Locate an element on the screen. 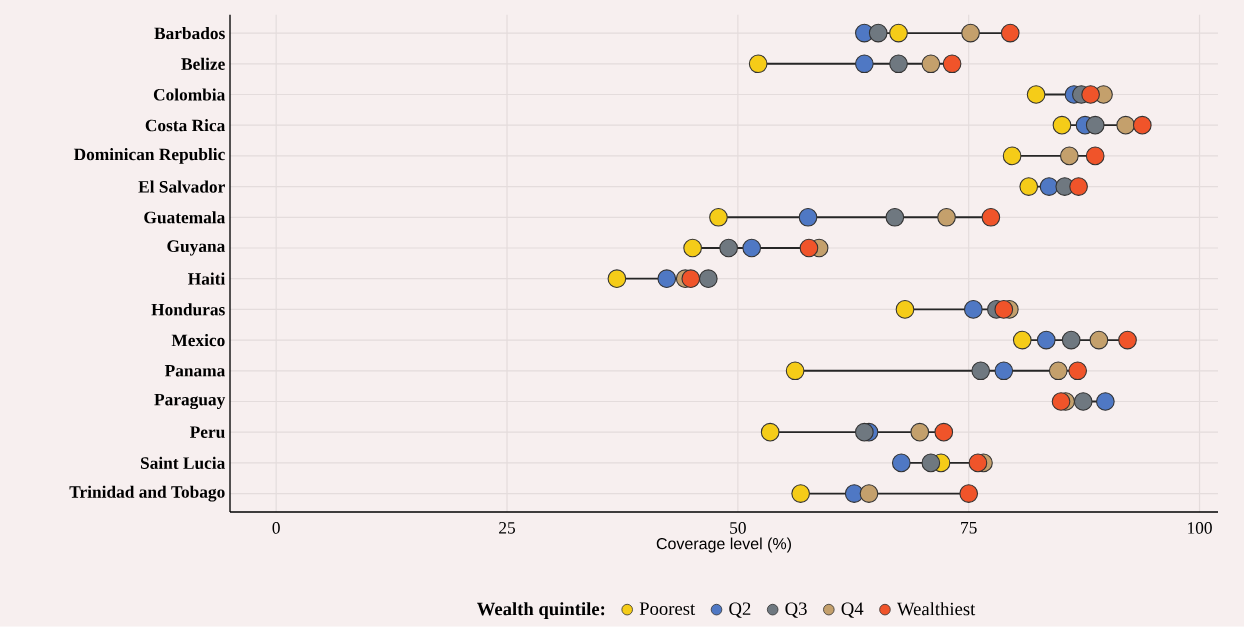 The width and height of the screenshot is (1244, 627). y-tick-label: Guatemala is located at coordinates (185, 217).